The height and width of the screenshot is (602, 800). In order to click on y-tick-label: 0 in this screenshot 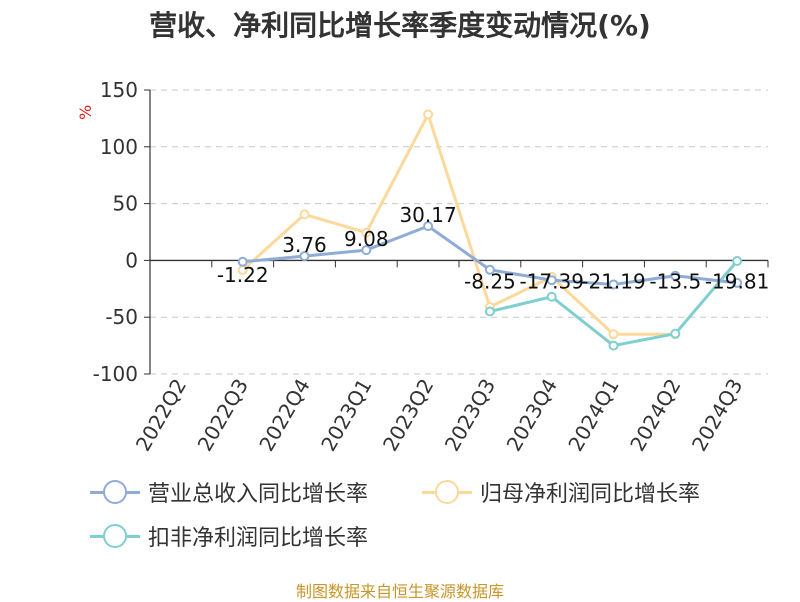, I will do `click(131, 260)`.